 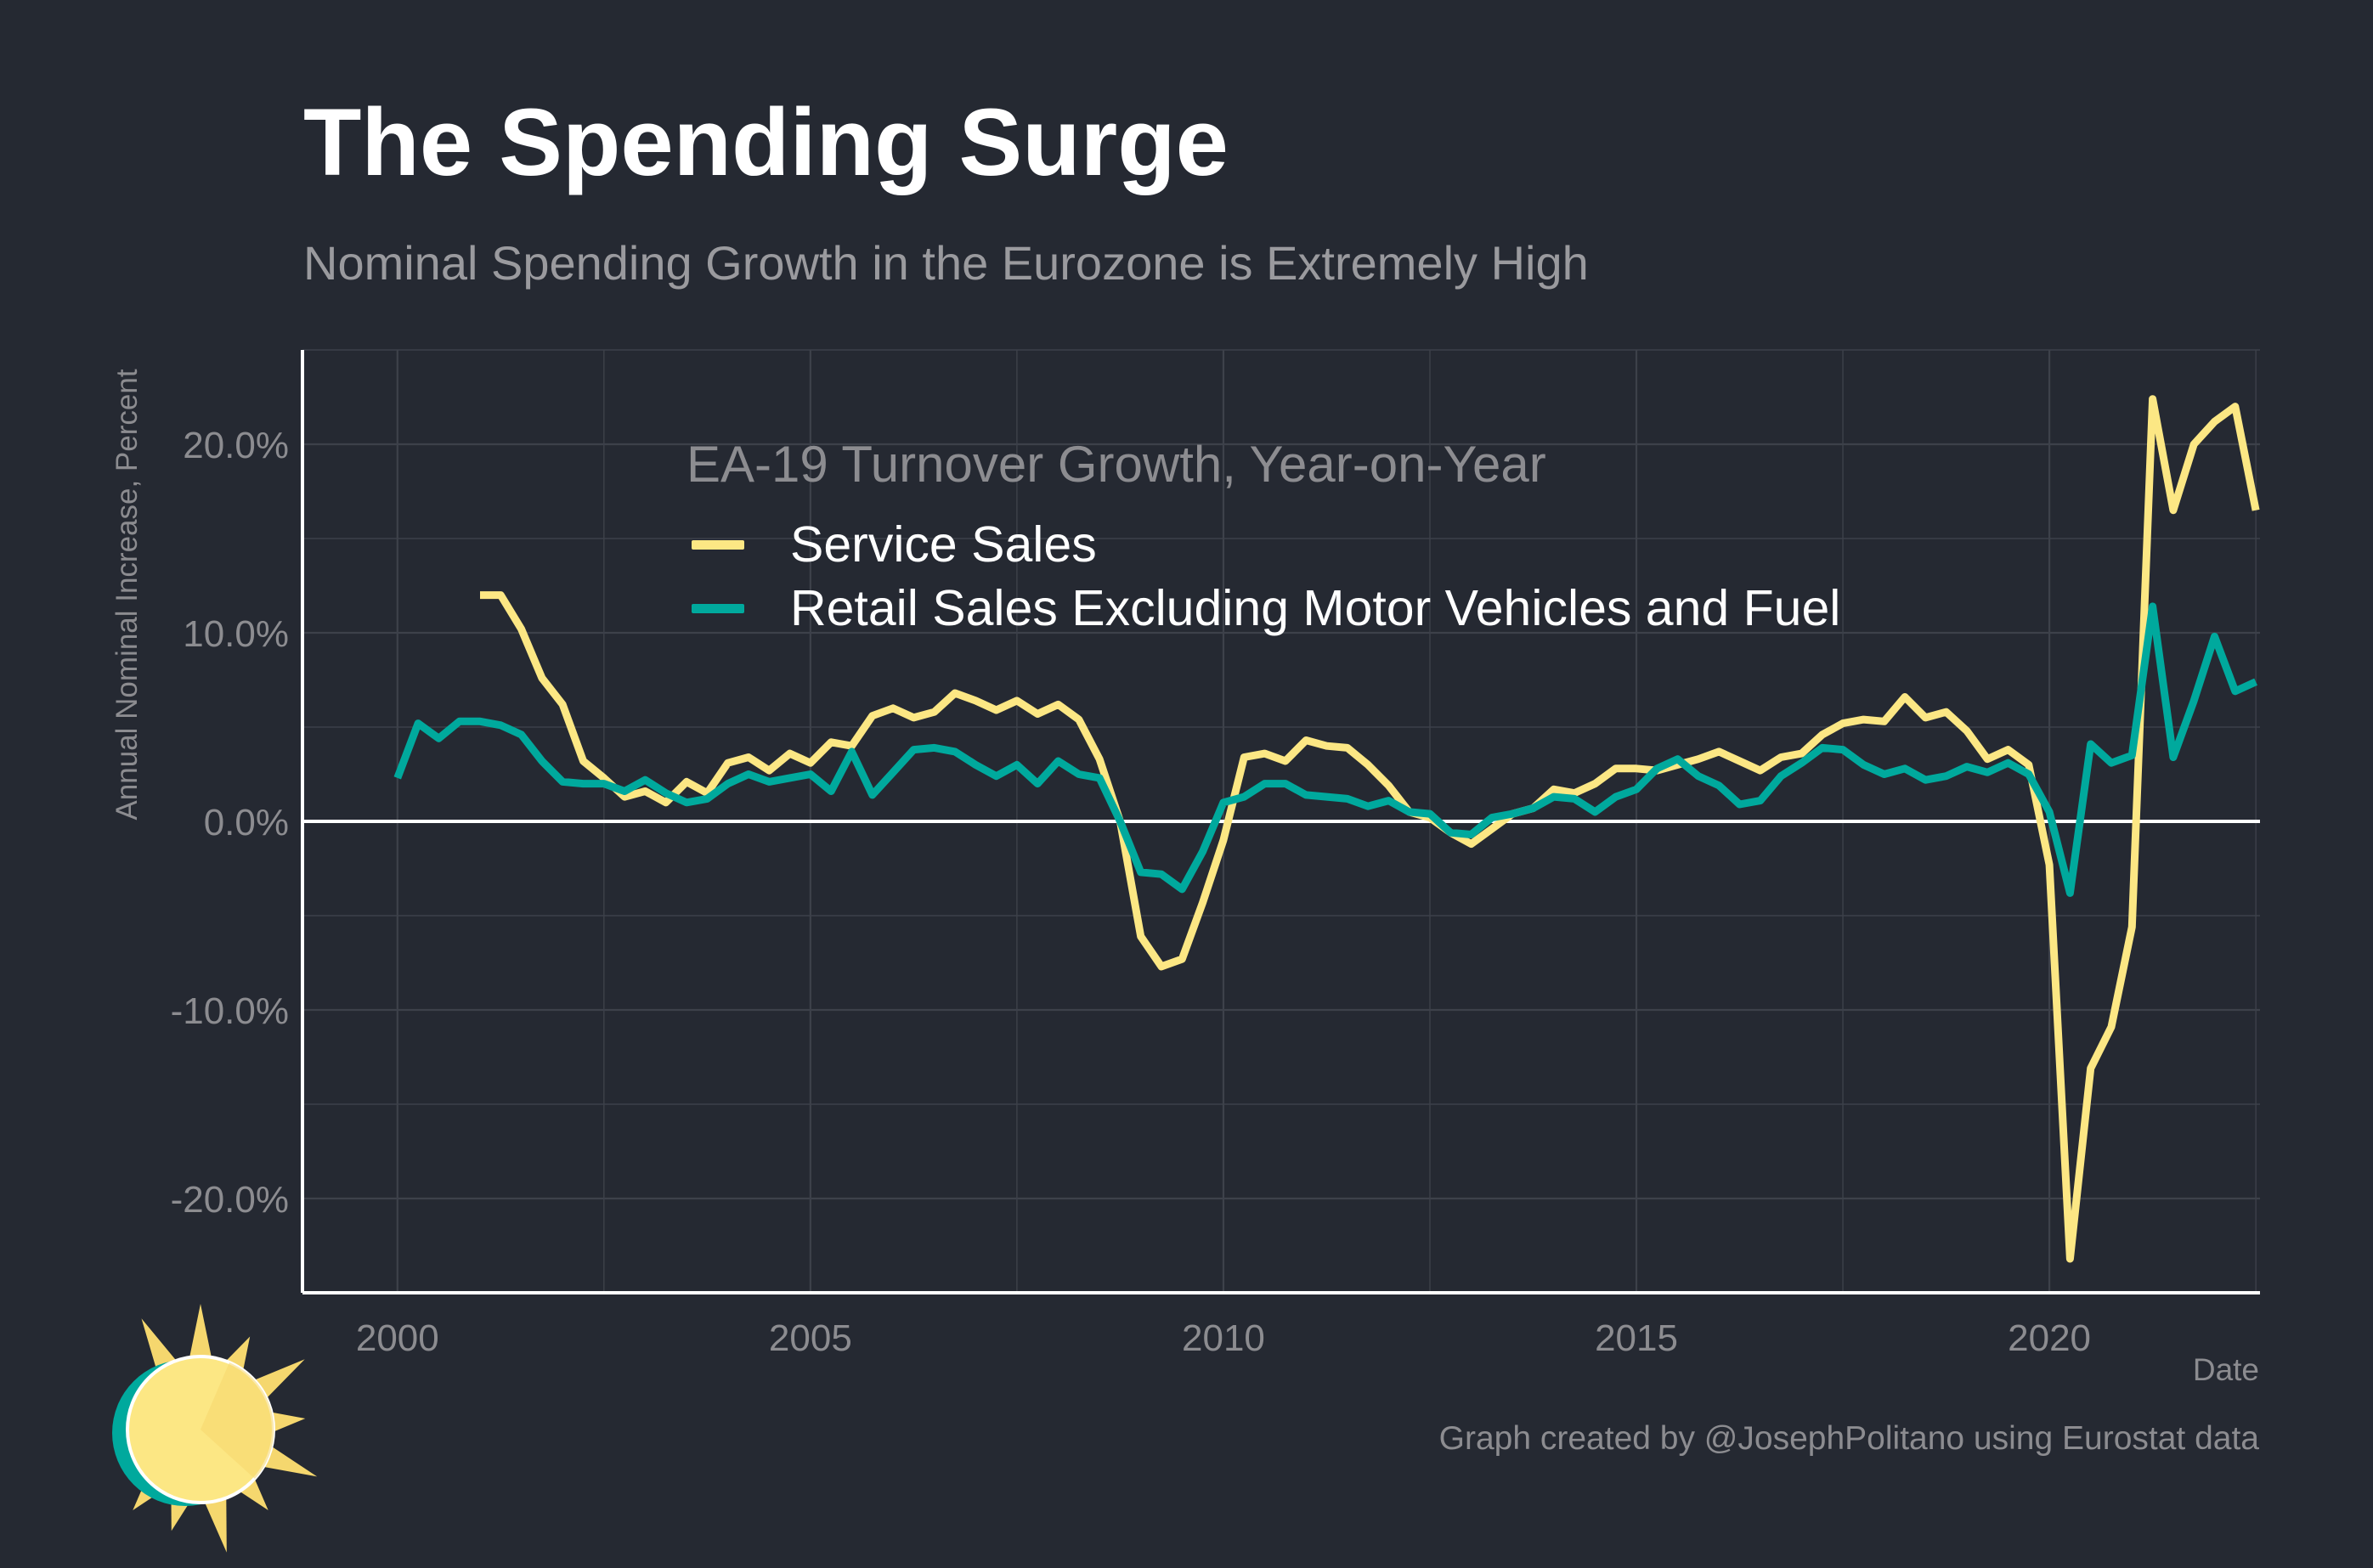 What do you see at coordinates (230, 1200) in the screenshot?
I see `y-tick-label: -20.0%` at bounding box center [230, 1200].